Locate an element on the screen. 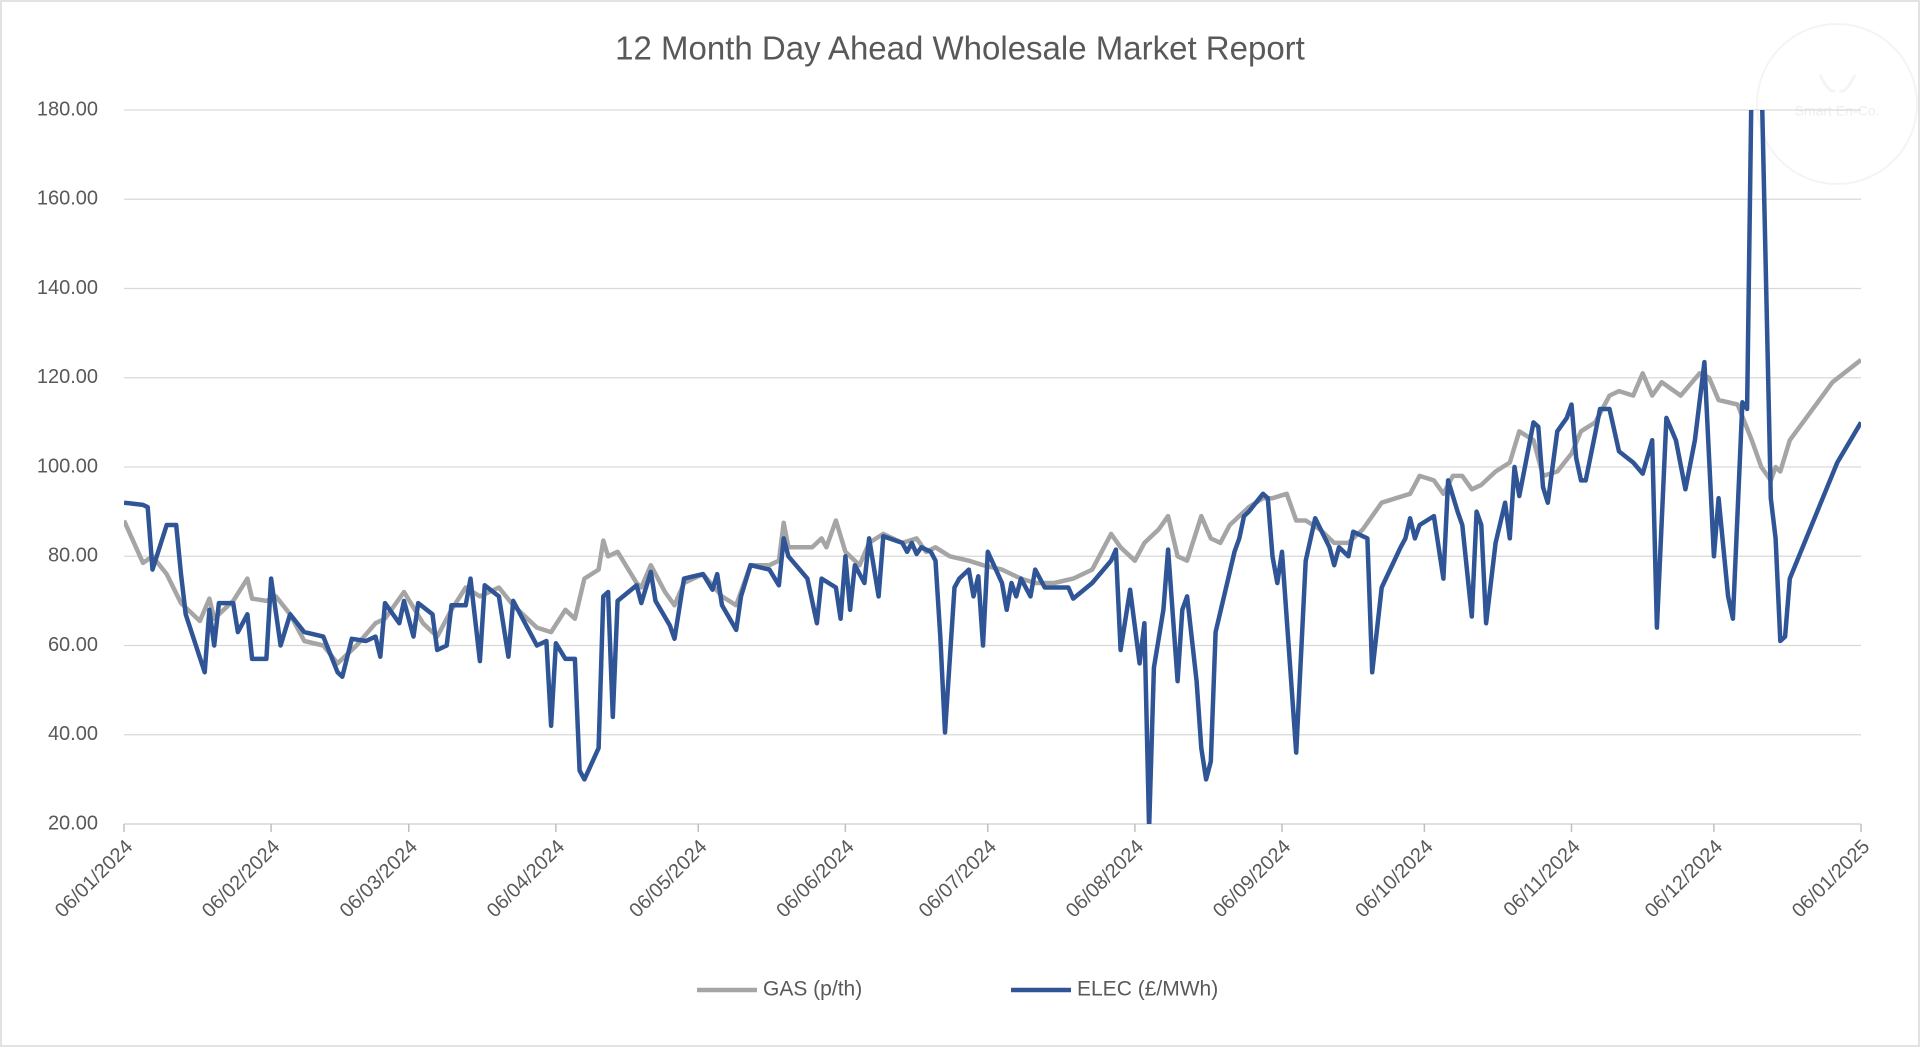  y-tick-label: 20.00 is located at coordinates (73, 823).